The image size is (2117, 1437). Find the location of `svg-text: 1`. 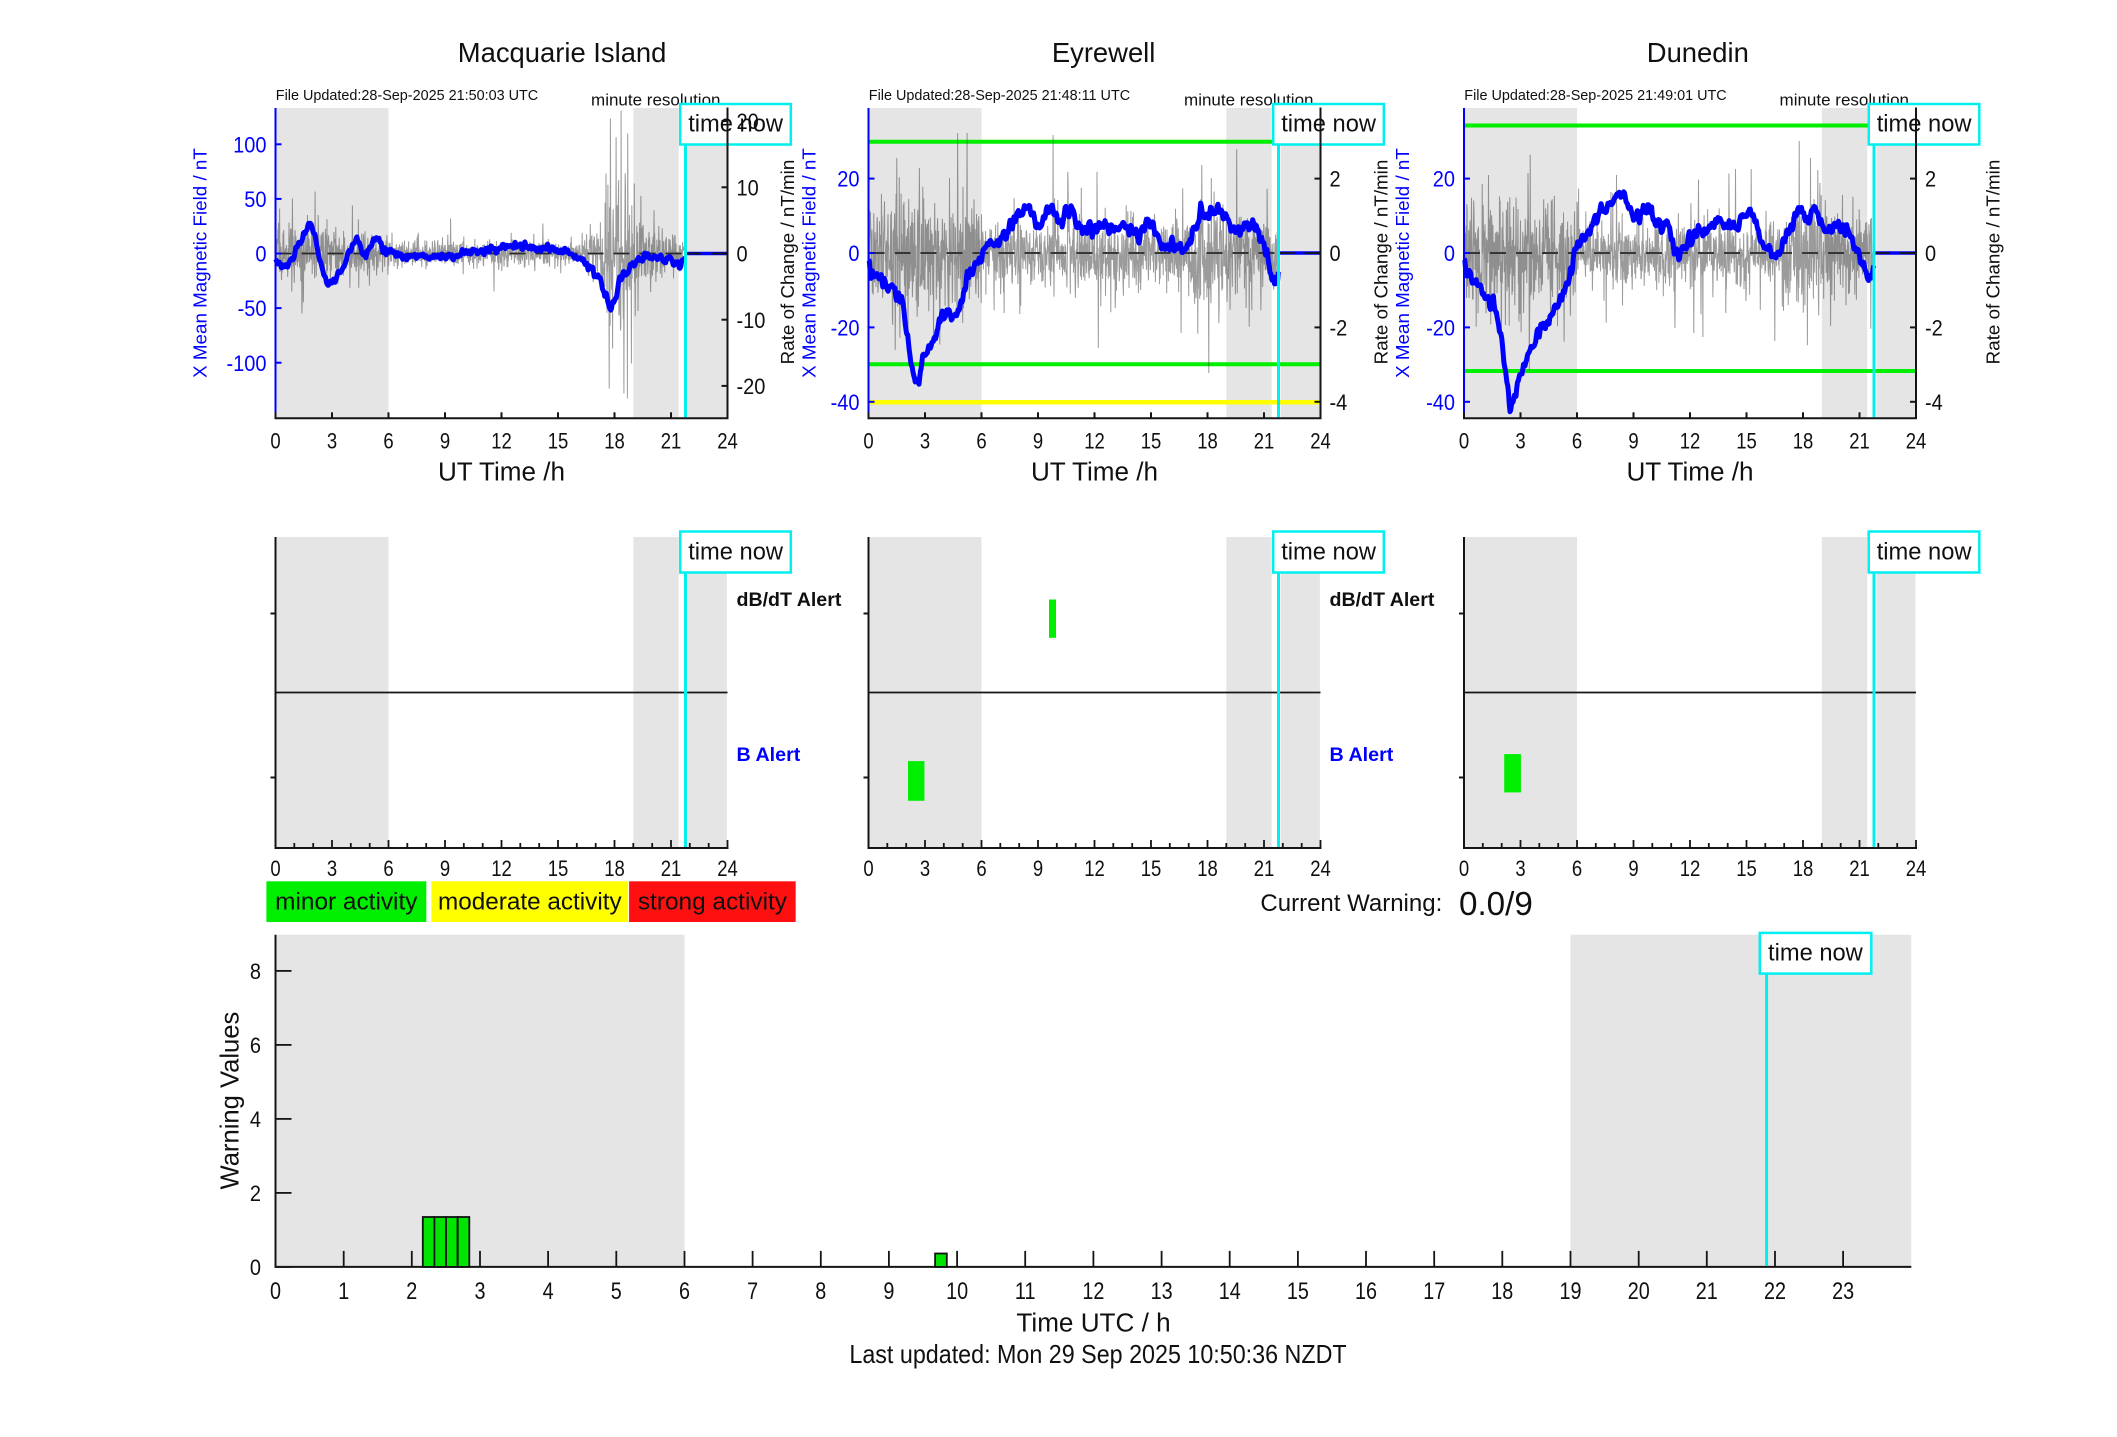

svg-text: 1 is located at coordinates (343, 1290).